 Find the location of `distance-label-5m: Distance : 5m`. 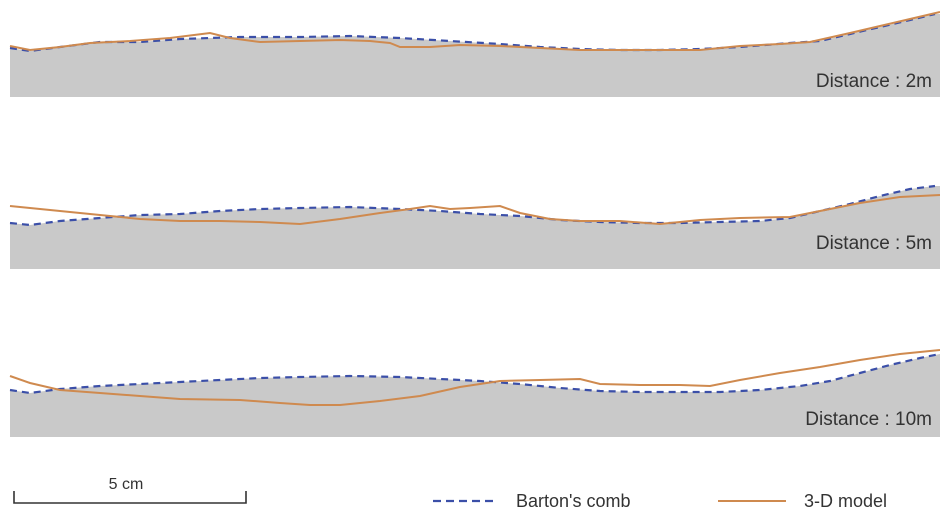

distance-label-5m: Distance : 5m is located at coordinates (874, 243).